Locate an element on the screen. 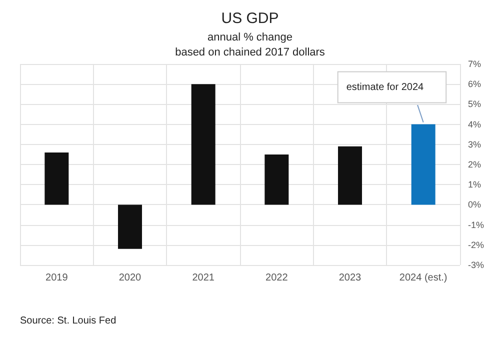  x-tick-label: 2024 (est.) is located at coordinates (423, 278).